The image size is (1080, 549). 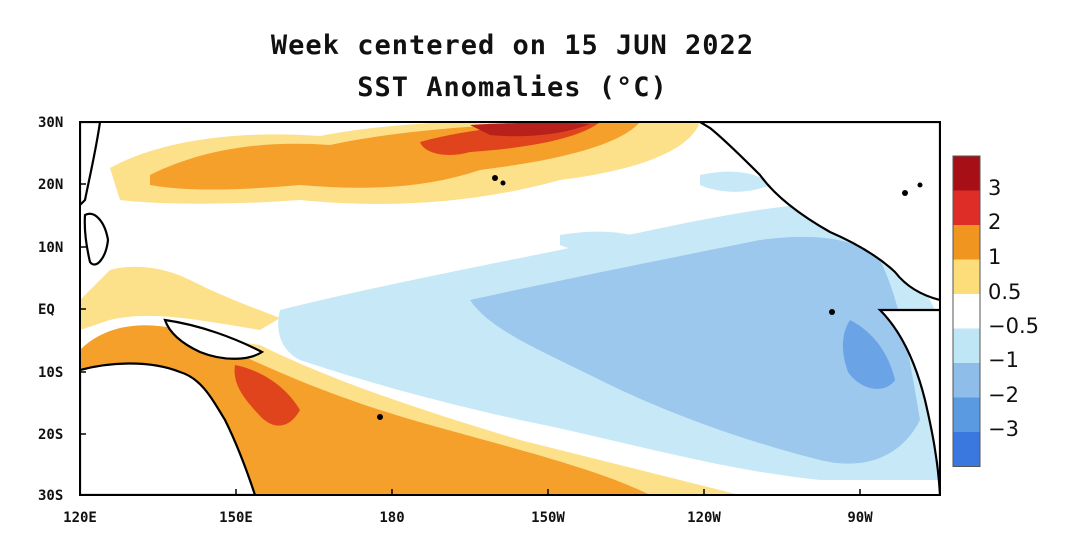 I want to click on colorbar-label-2: 2, so click(x=995, y=222).